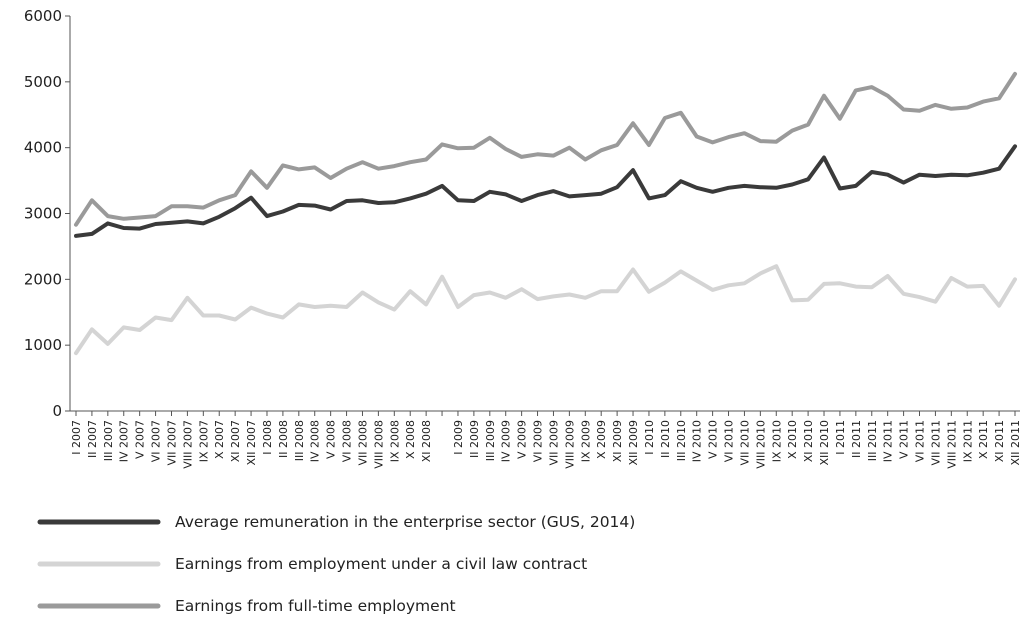 The height and width of the screenshot is (619, 1032). What do you see at coordinates (43, 214) in the screenshot?
I see `y-tick-label: 3000` at bounding box center [43, 214].